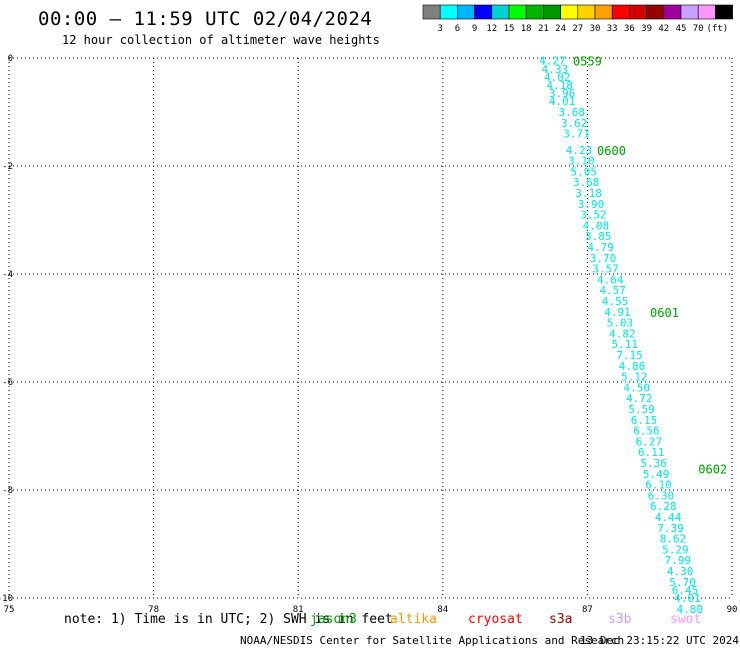  What do you see at coordinates (664, 313) in the screenshot?
I see `pass-time-label: 0601` at bounding box center [664, 313].